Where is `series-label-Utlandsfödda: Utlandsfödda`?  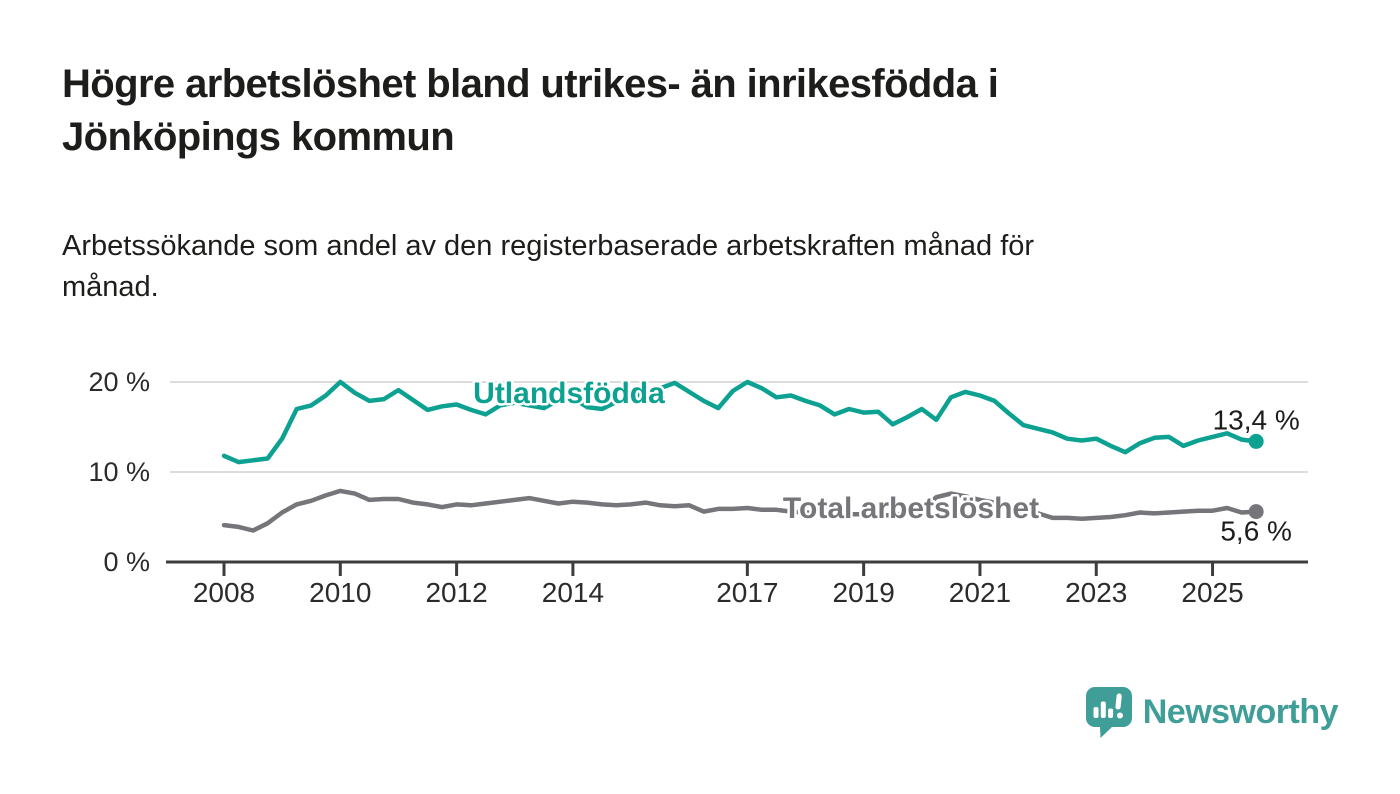 series-label-Utlandsfödda: Utlandsfödda is located at coordinates (569, 393).